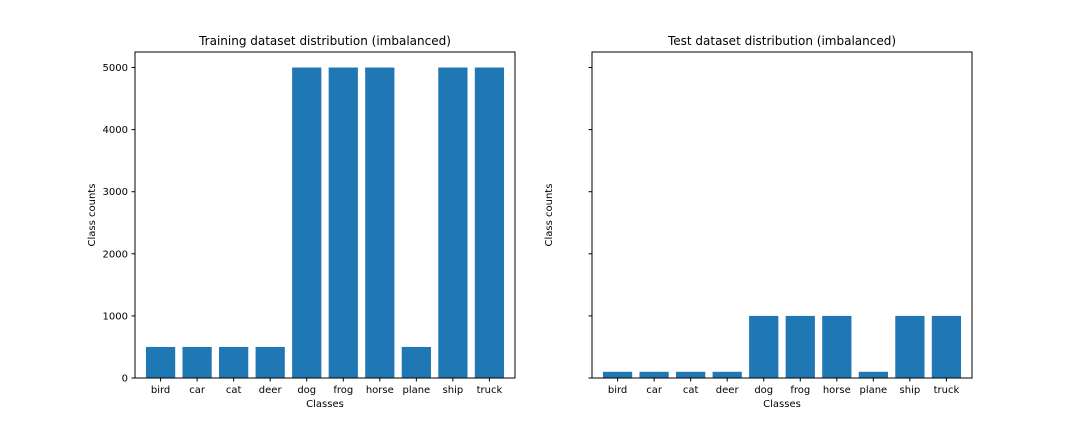 The image size is (1080, 432). Describe the element at coordinates (784, 387) in the screenshot. I see `x-ticks-test: bird car cat deer dog frog horse plane ship truck` at that location.